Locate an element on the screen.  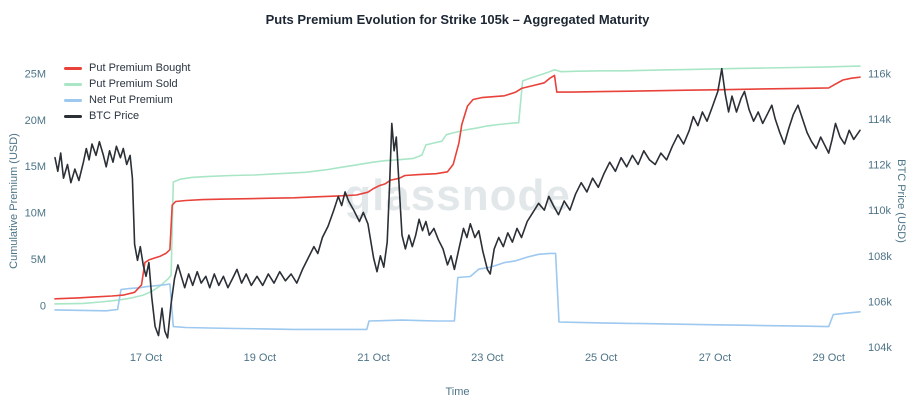
x-axis-title: Time is located at coordinates (457, 392).